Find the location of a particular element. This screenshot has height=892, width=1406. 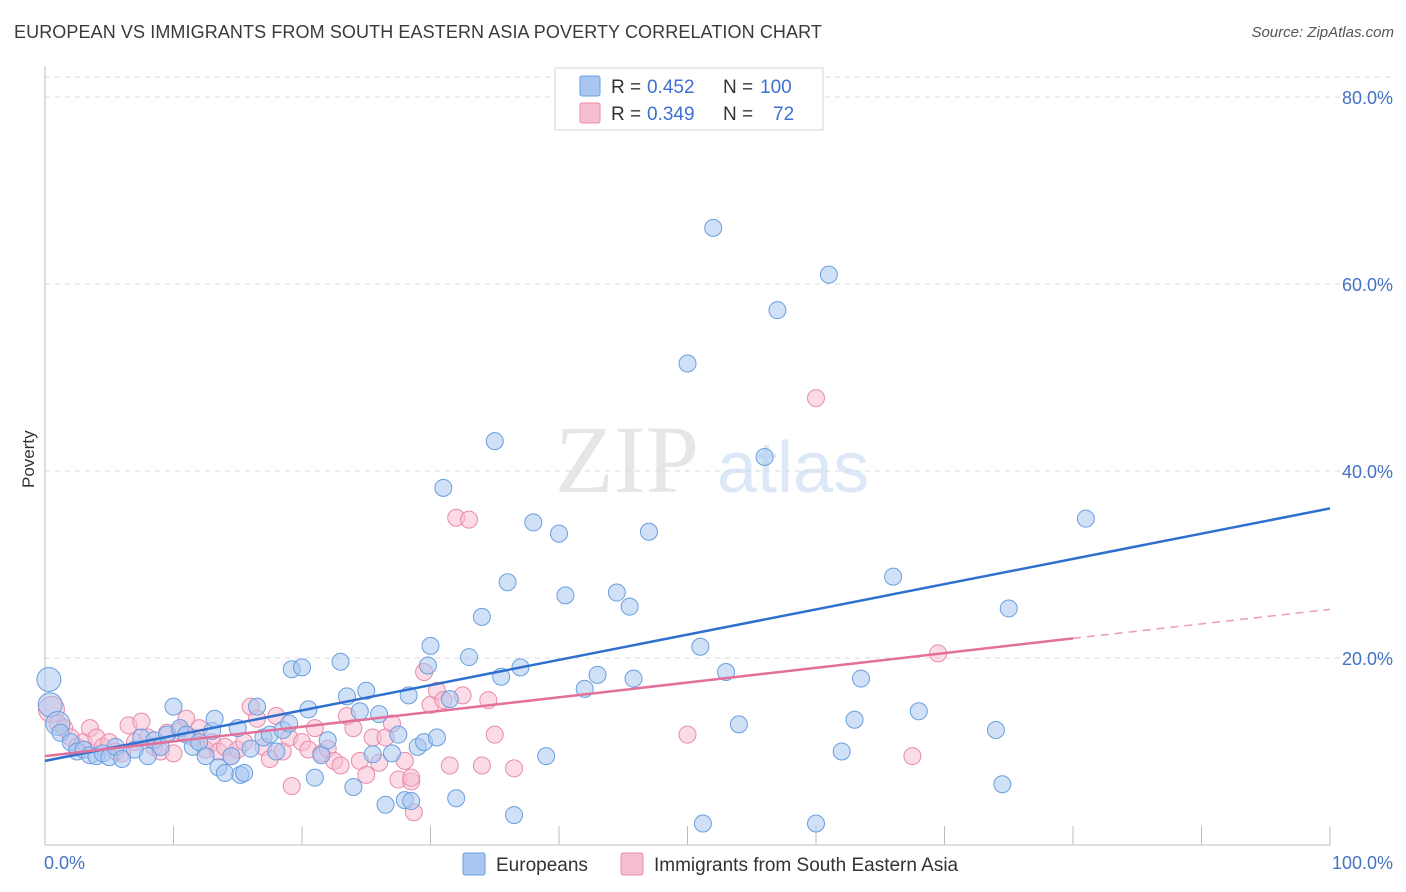

source-label: Source: ZipAtlas.com is located at coordinates (1322, 32).